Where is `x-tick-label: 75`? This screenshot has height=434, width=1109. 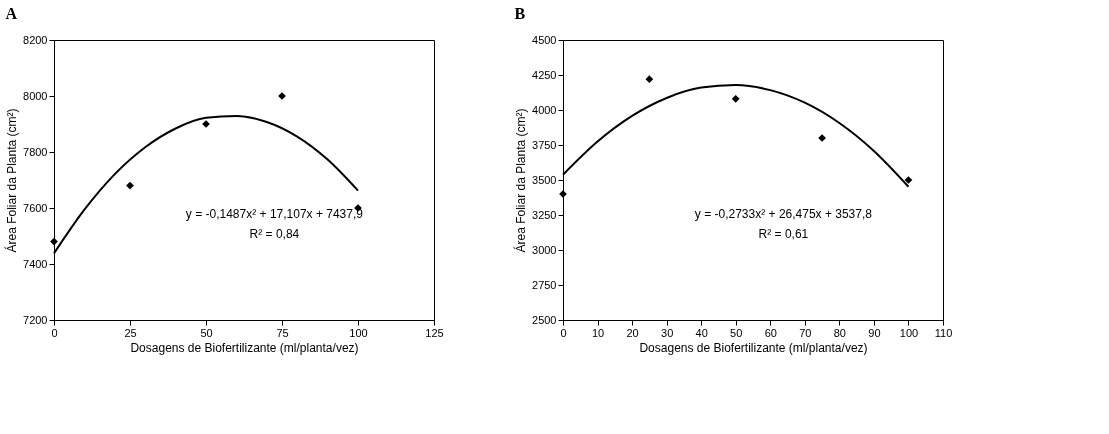 x-tick-label: 75 is located at coordinates (282, 332).